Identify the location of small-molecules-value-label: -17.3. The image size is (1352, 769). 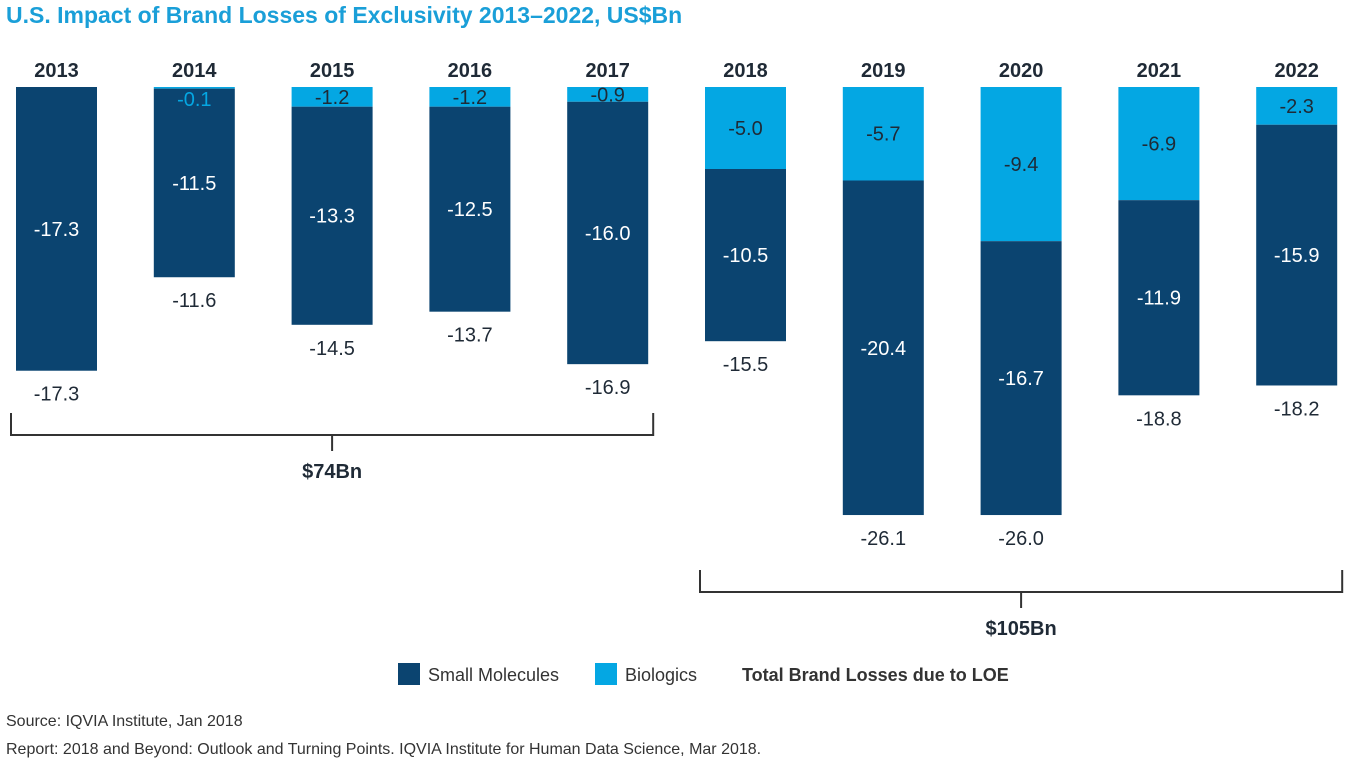
(57, 230).